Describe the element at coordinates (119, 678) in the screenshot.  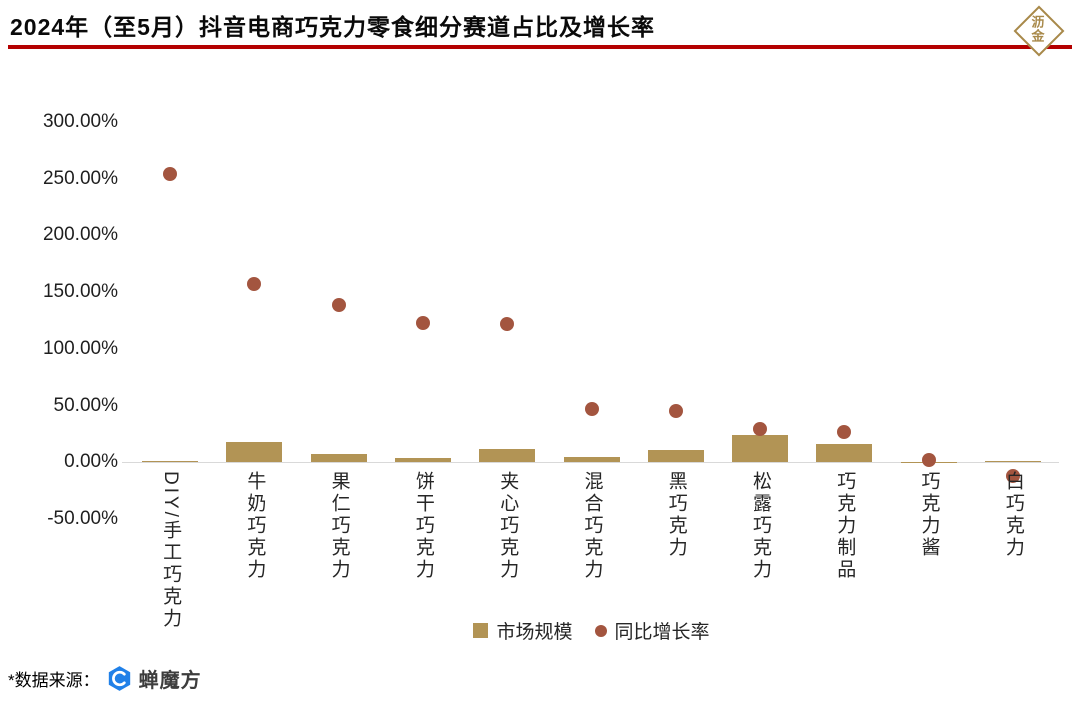
I see `chanmofang-logo-icon` at that location.